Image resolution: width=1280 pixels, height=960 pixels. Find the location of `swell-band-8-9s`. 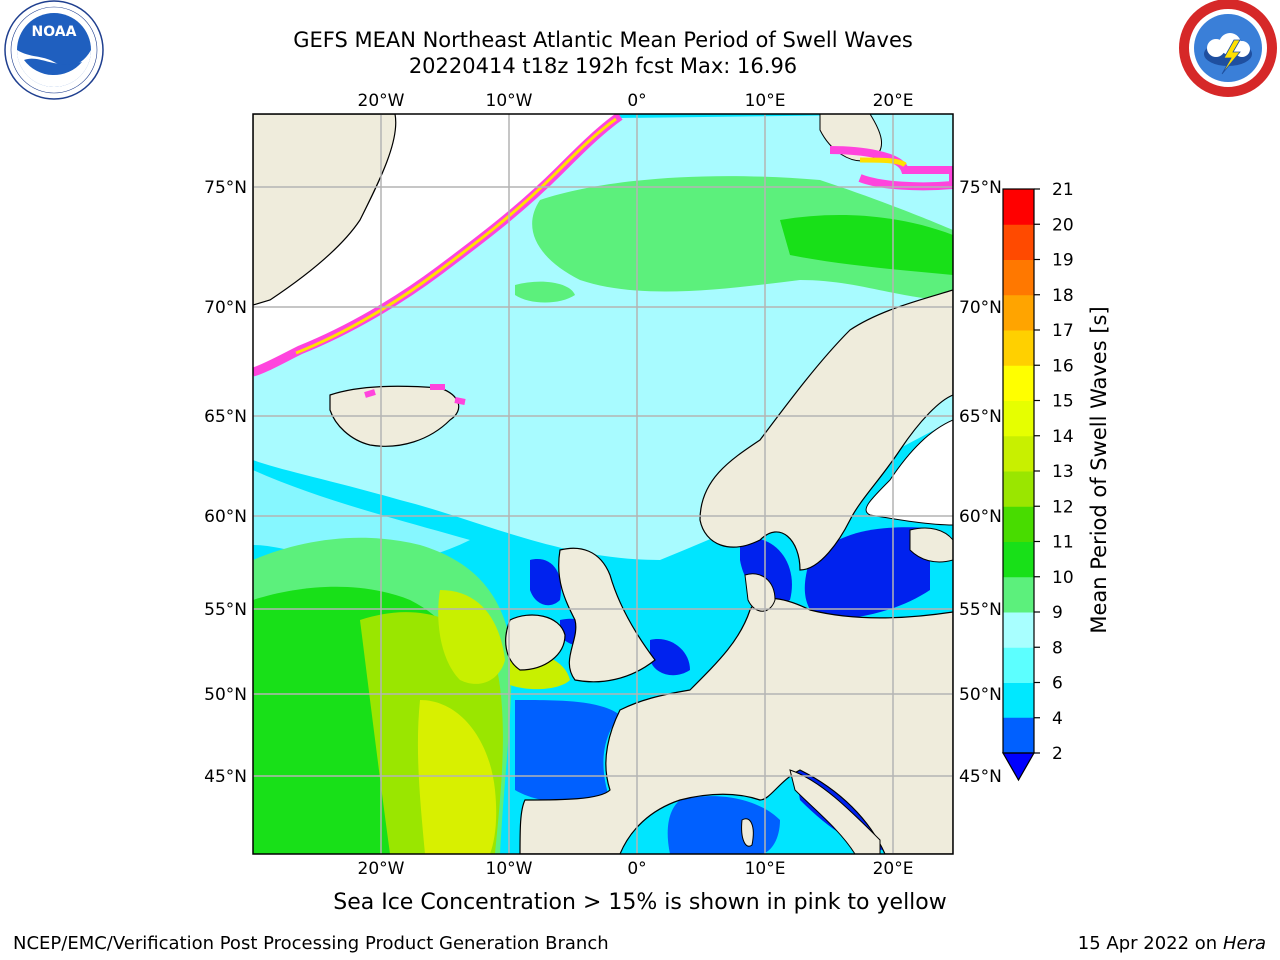

swell-band-8-9s is located at coordinates (361, 517).